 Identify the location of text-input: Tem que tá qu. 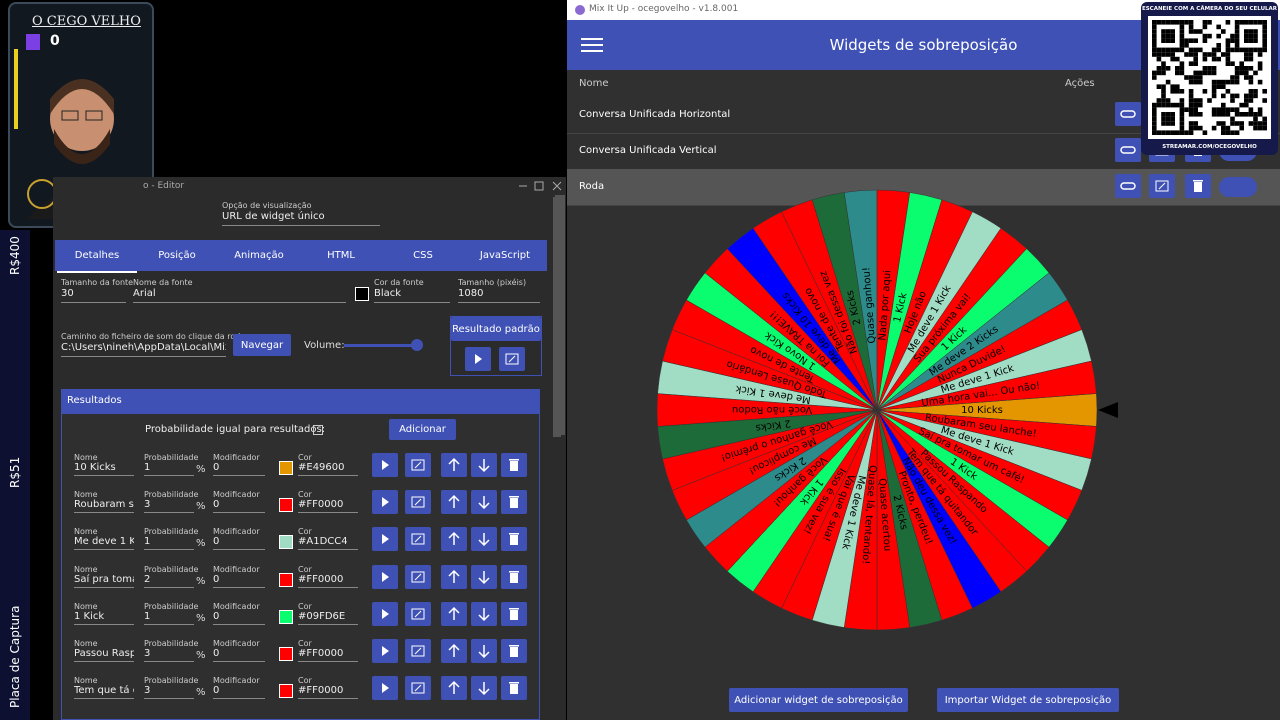
(104, 692).